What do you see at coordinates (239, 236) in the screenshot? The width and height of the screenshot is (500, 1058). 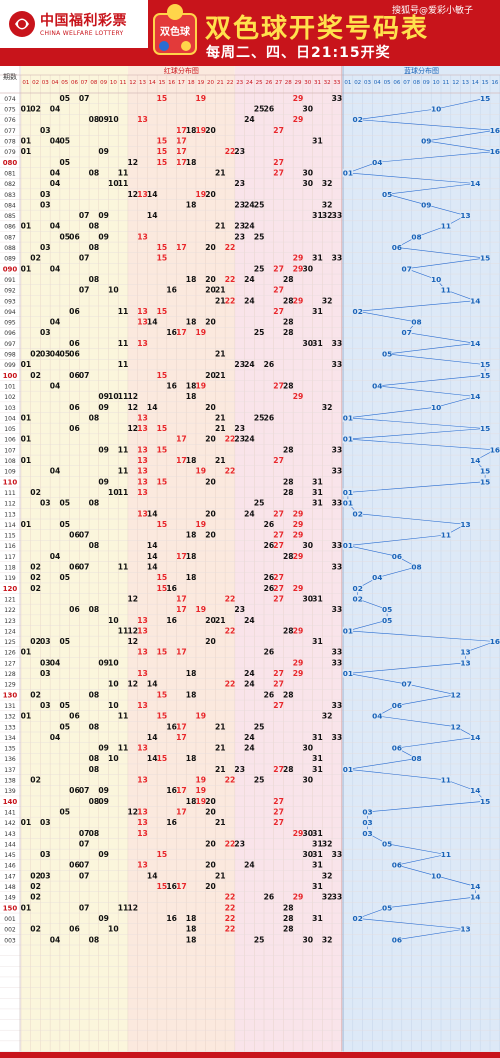 I see `red-ball-number: 23` at bounding box center [239, 236].